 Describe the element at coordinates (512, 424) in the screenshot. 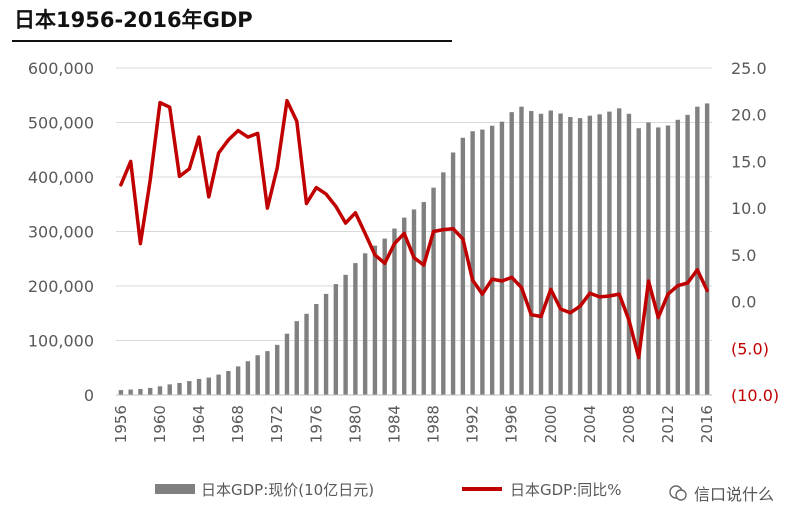

I see `x-tick-label: 1996` at that location.